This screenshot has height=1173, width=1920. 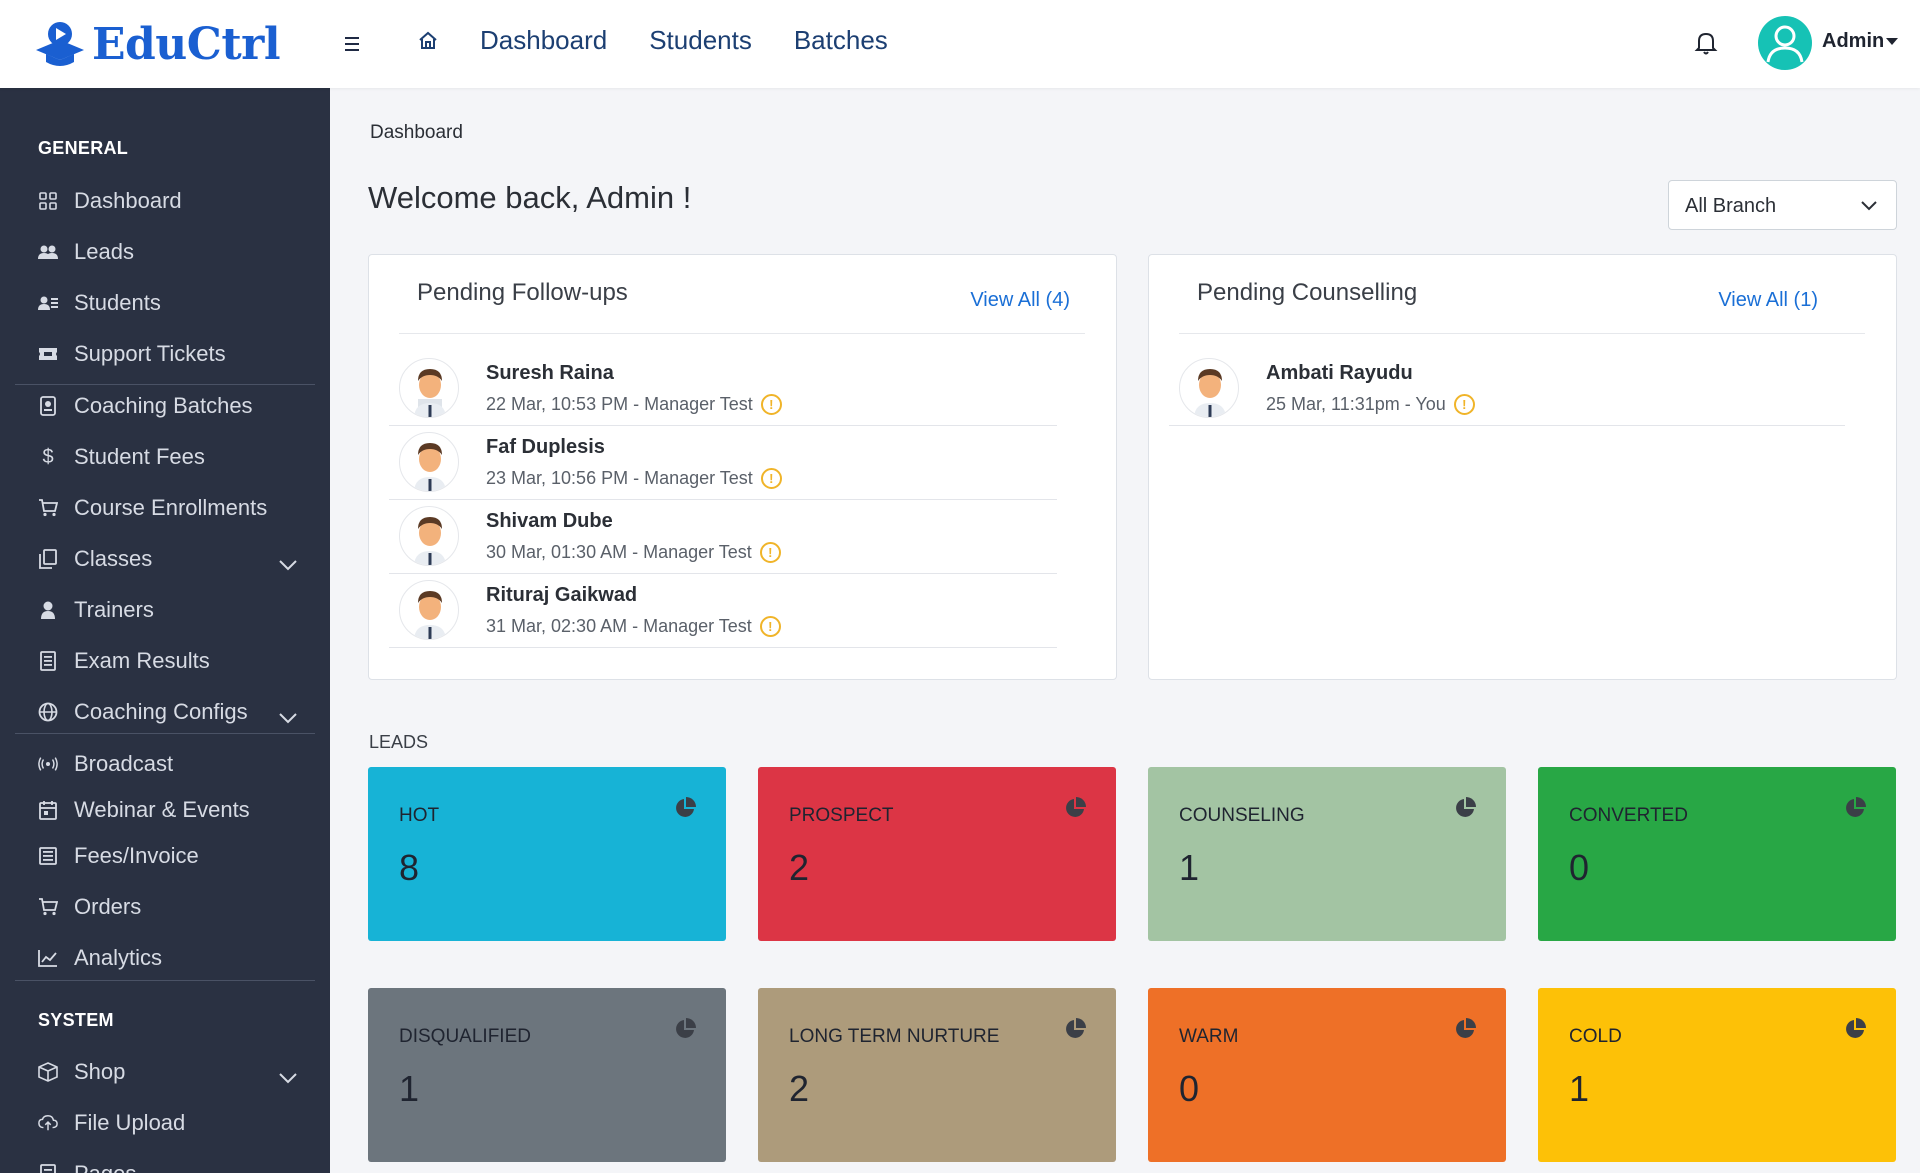 I want to click on topnav-dashboard: Dashboard, so click(x=544, y=40).